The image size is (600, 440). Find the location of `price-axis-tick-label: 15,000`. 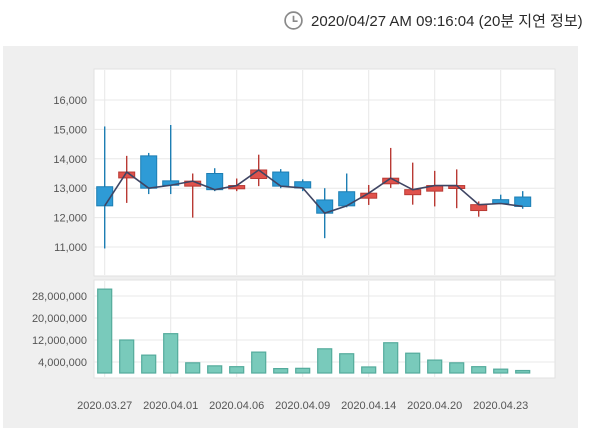

price-axis-tick-label: 15,000 is located at coordinates (70, 130).